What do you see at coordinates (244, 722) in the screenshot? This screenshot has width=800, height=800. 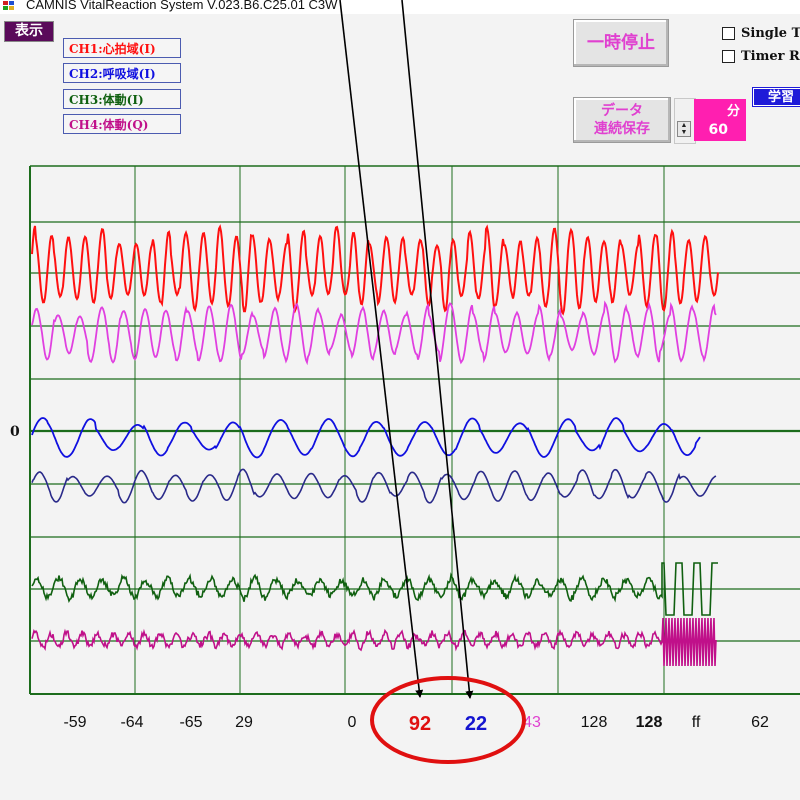 I see `readout-value: 29` at bounding box center [244, 722].